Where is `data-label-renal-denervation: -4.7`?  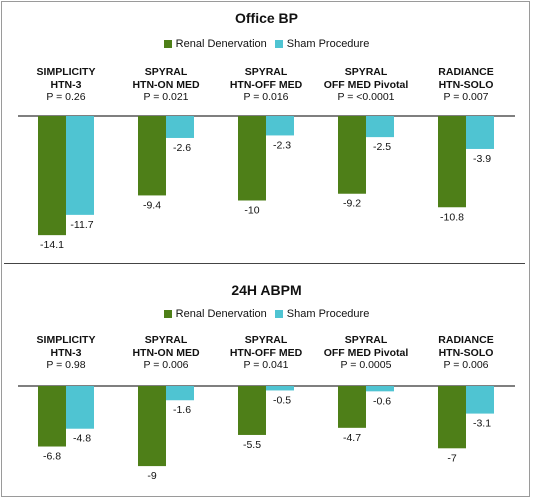 data-label-renal-denervation: -4.7 is located at coordinates (352, 438).